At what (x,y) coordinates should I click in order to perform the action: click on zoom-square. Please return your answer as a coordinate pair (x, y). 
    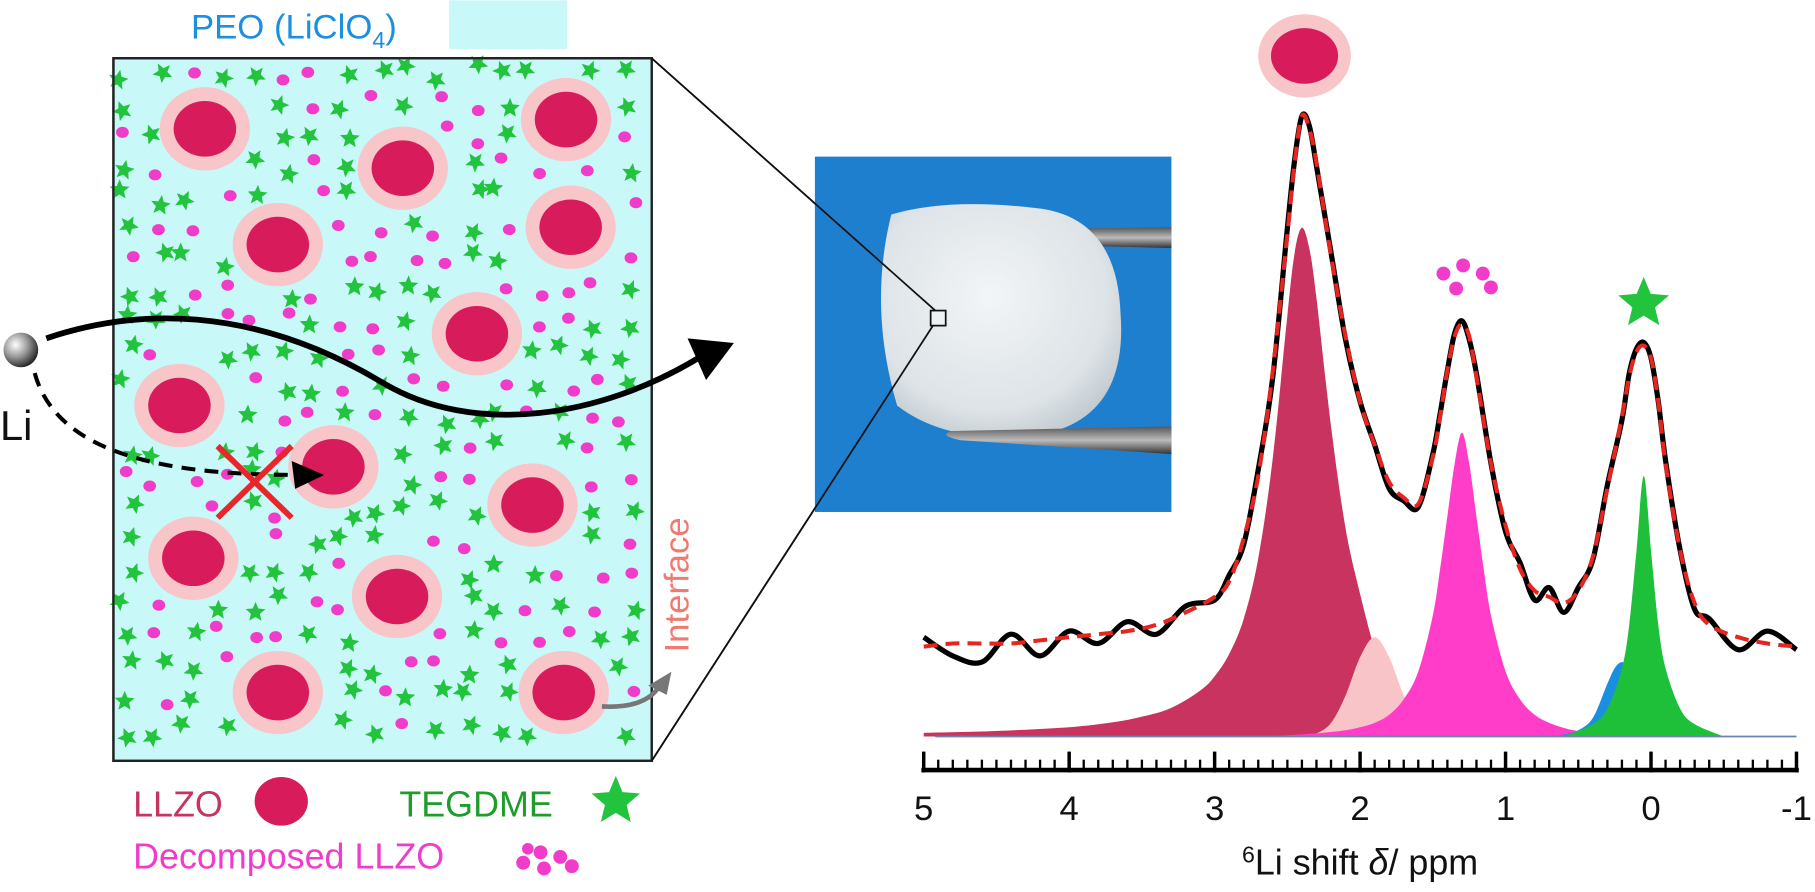
    Looking at the image, I should click on (938, 318).